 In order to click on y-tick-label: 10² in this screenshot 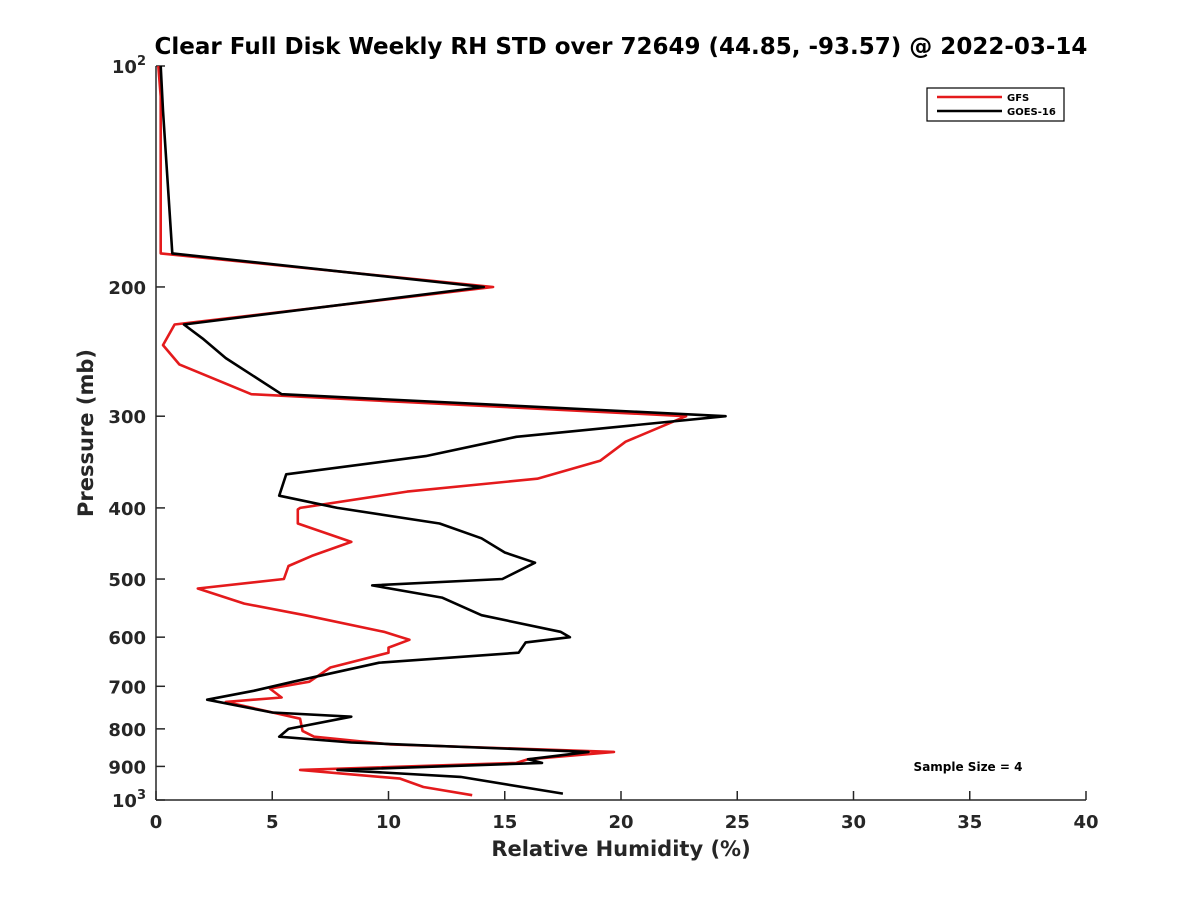, I will do `click(129, 66)`.